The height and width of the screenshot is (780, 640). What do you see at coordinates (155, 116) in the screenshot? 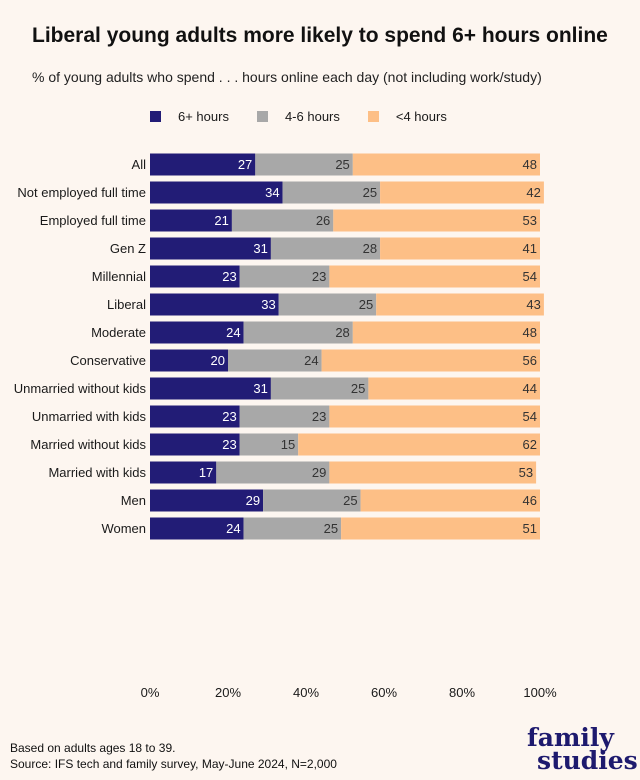
I see `legend-swatch-6plus` at bounding box center [155, 116].